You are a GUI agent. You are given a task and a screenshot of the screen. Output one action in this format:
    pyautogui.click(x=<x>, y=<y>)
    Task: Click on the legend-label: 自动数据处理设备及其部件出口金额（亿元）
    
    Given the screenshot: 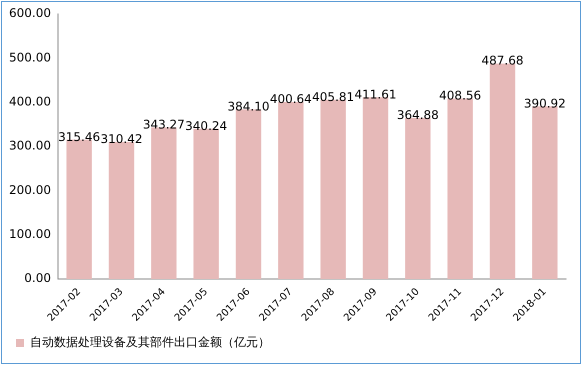 What is the action you would take?
    pyautogui.click(x=150, y=342)
    